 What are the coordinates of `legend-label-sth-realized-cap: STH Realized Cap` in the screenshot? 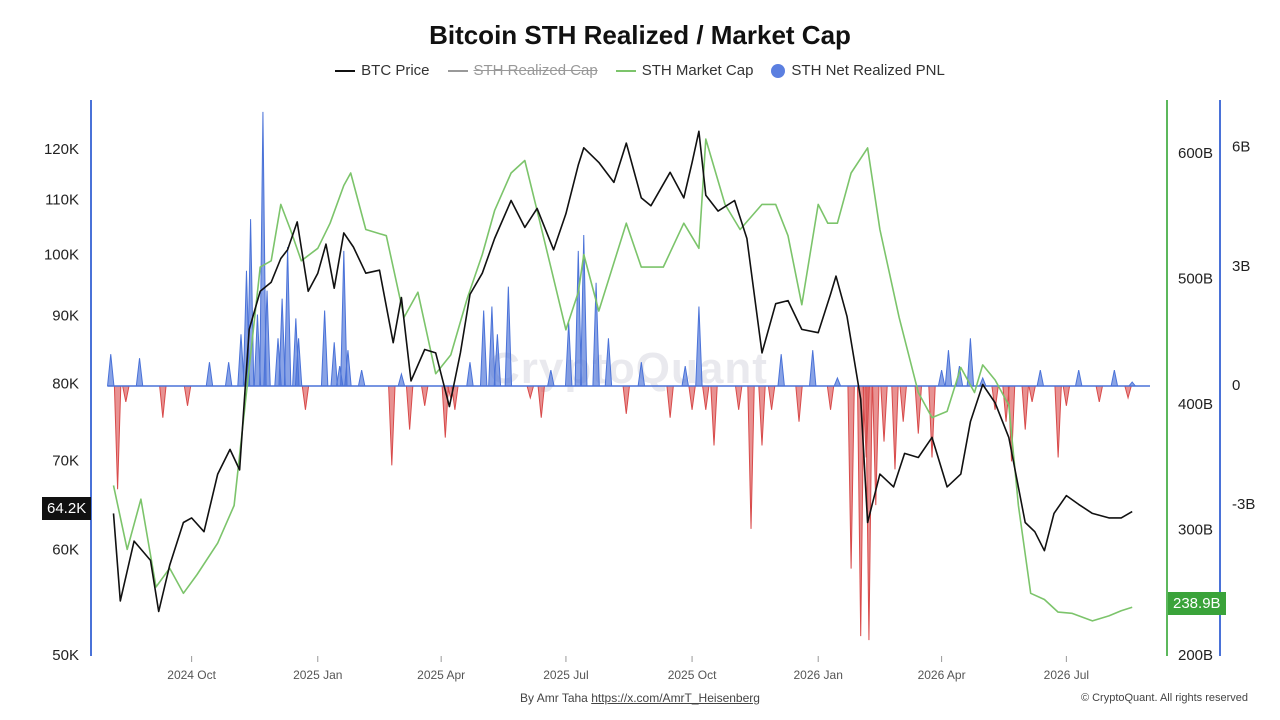 It's located at (535, 70).